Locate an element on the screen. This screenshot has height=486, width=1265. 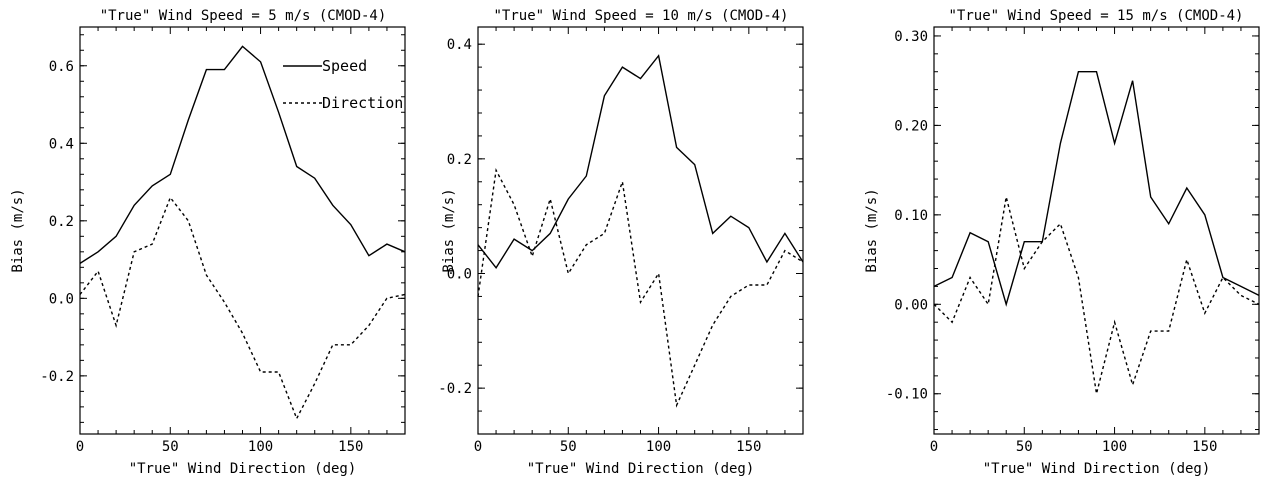
chart-title: "True" Wind Speed = 5 m/s (CMOD-4) is located at coordinates (243, 16).